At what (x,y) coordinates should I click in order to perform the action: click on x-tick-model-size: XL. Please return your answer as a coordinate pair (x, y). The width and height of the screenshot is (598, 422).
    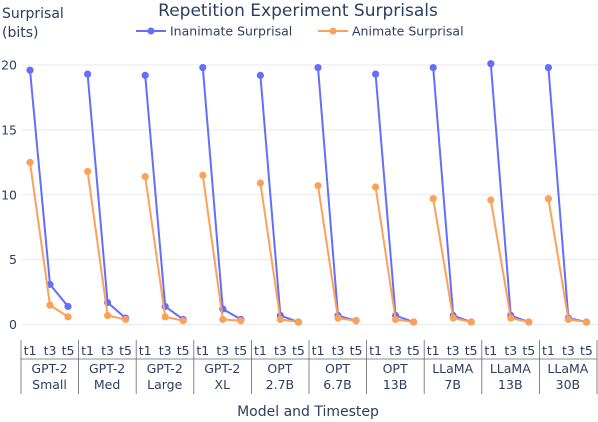
    Looking at the image, I should click on (223, 384).